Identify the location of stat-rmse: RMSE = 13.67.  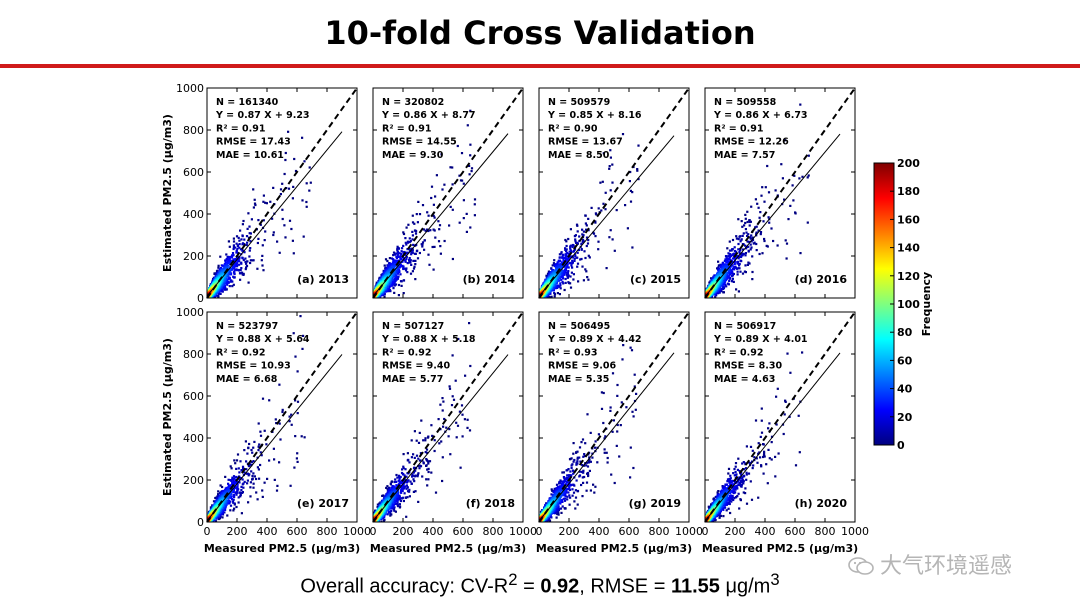
(585, 142).